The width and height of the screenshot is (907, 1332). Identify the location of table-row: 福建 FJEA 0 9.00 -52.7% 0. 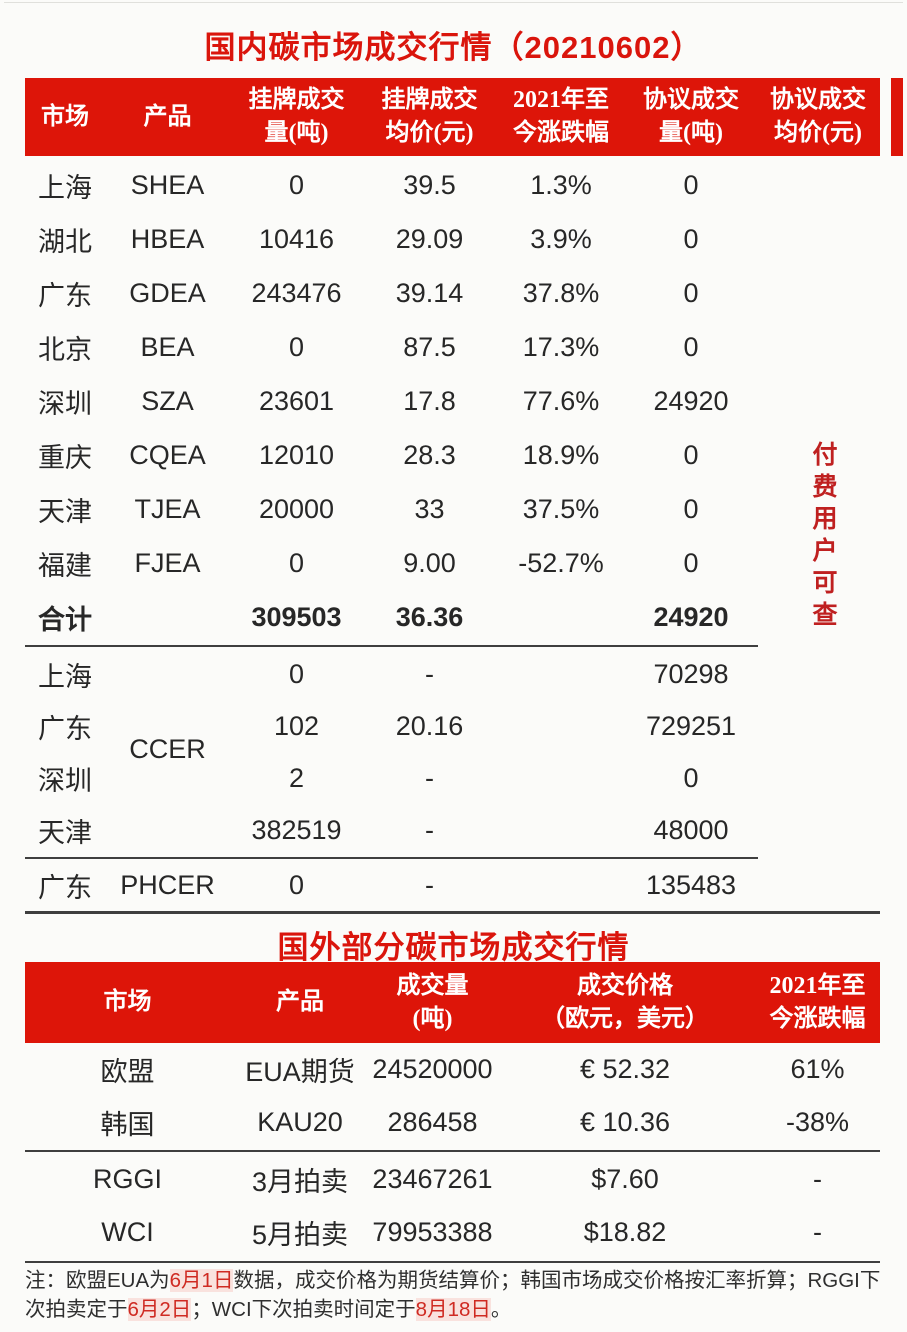
(452, 563).